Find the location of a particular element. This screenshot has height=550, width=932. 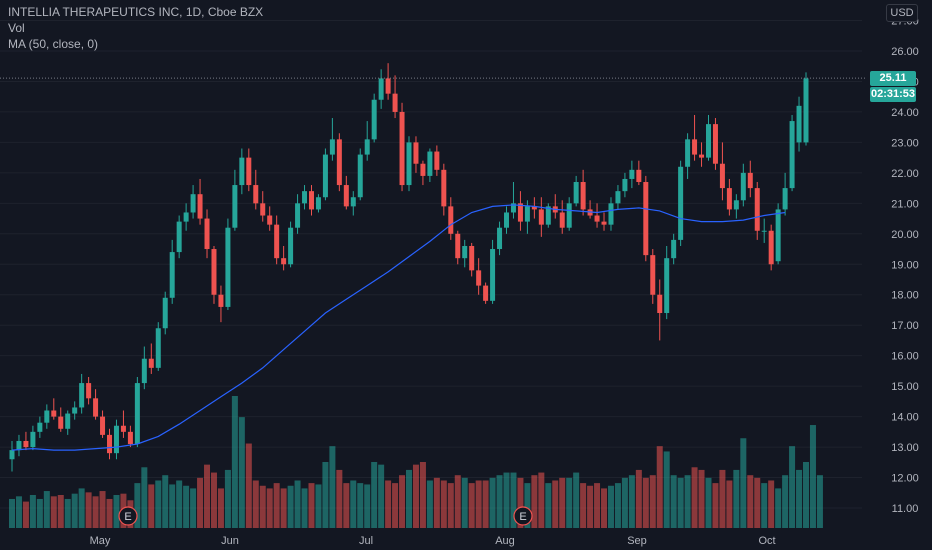

price-tick-label: 22.00 is located at coordinates (905, 174).